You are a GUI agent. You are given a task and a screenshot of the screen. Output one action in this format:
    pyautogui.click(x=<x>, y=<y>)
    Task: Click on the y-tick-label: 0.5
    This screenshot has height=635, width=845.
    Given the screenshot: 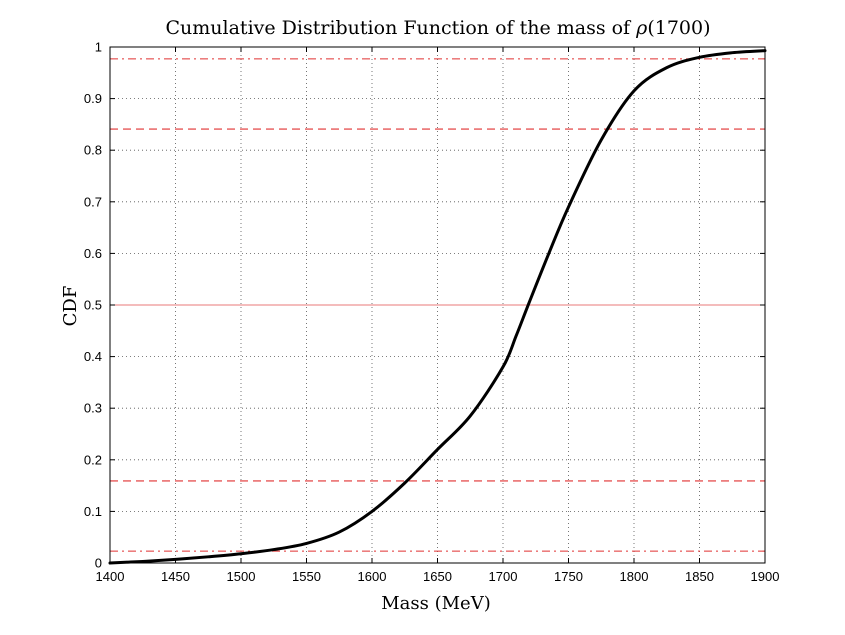 What is the action you would take?
    pyautogui.click(x=93, y=305)
    